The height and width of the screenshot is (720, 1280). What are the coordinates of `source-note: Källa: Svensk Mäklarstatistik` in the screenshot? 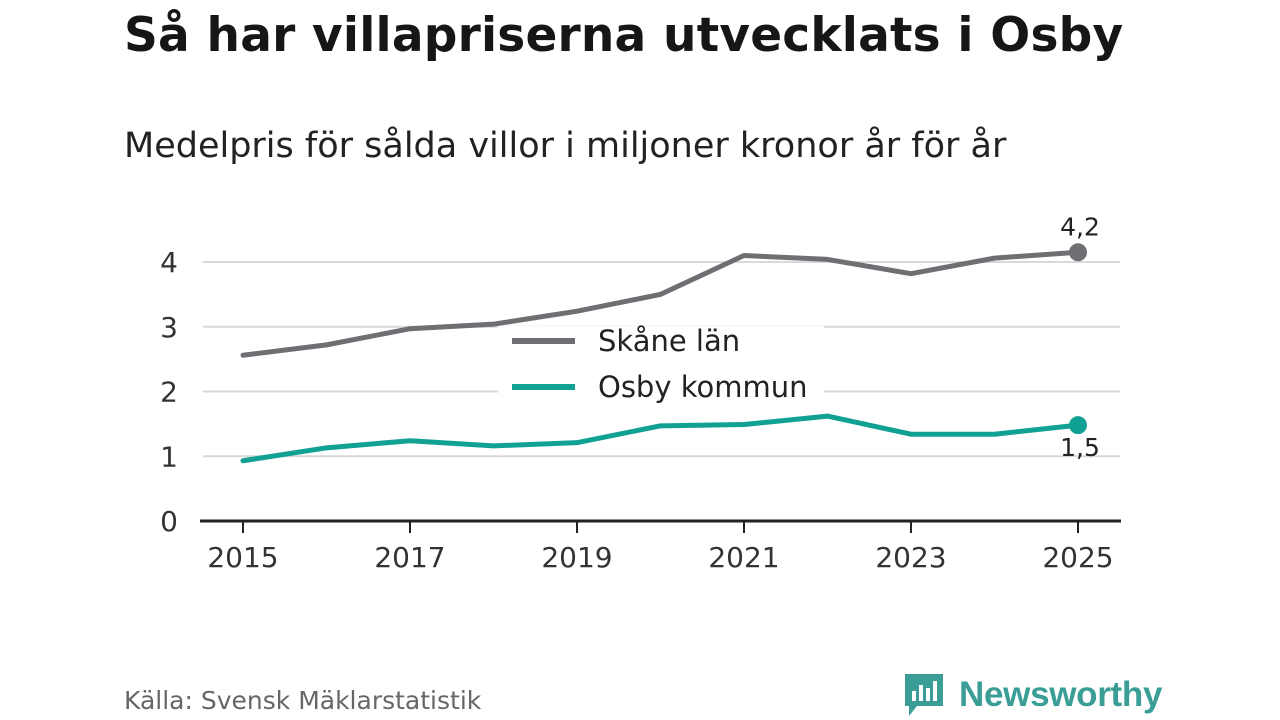 It's located at (303, 700).